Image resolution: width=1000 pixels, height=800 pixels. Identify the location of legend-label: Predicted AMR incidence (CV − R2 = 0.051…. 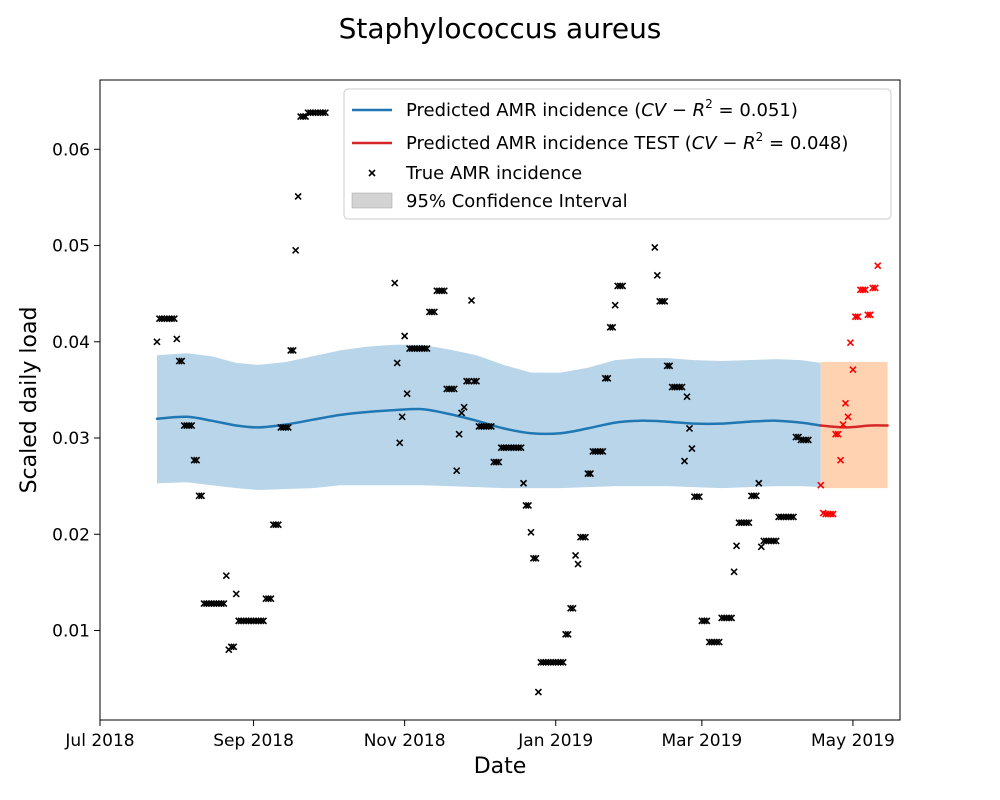
(602, 109).